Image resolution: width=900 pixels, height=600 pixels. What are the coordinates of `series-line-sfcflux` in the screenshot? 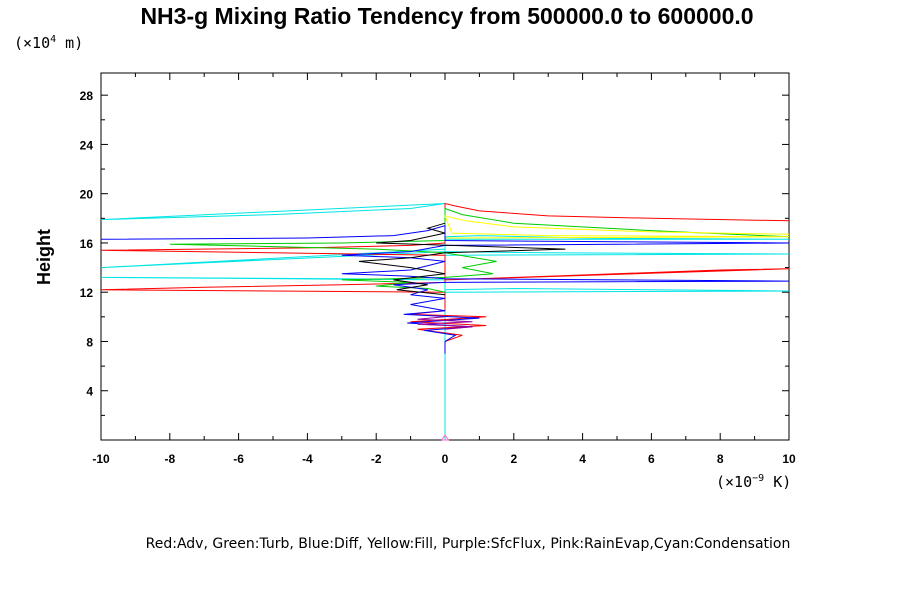 It's located at (445, 323).